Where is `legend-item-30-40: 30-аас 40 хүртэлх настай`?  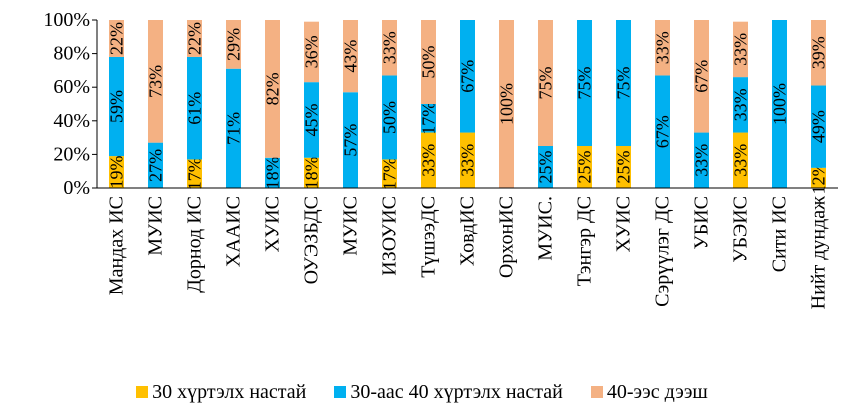
legend-item-30-40: 30-аас 40 хүртэлх настай is located at coordinates (448, 392).